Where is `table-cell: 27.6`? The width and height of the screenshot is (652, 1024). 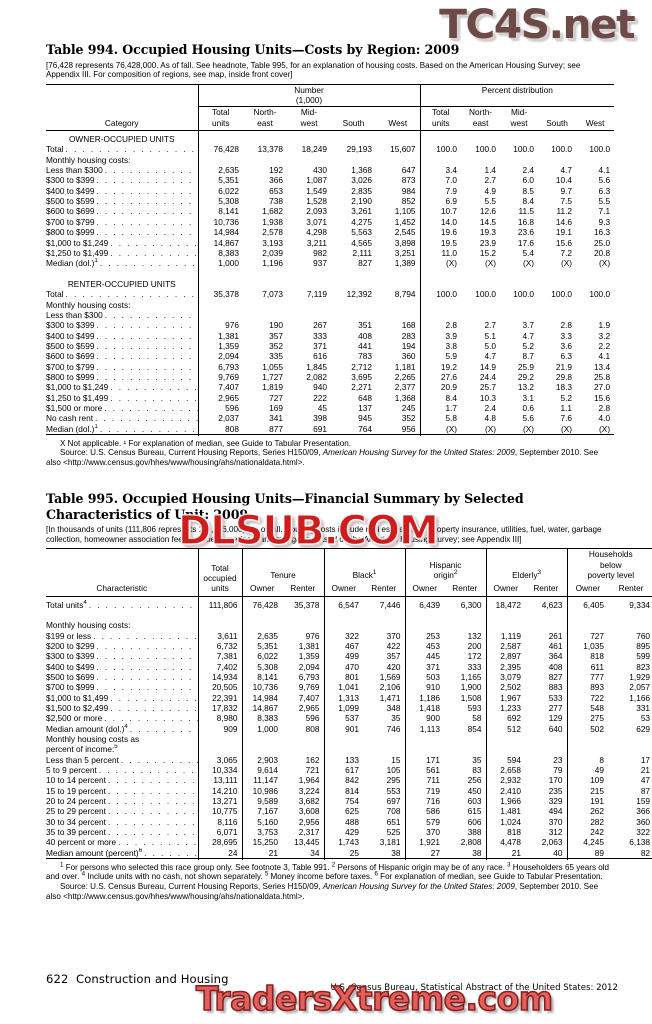 table-cell: 27.6 is located at coordinates (440, 377).